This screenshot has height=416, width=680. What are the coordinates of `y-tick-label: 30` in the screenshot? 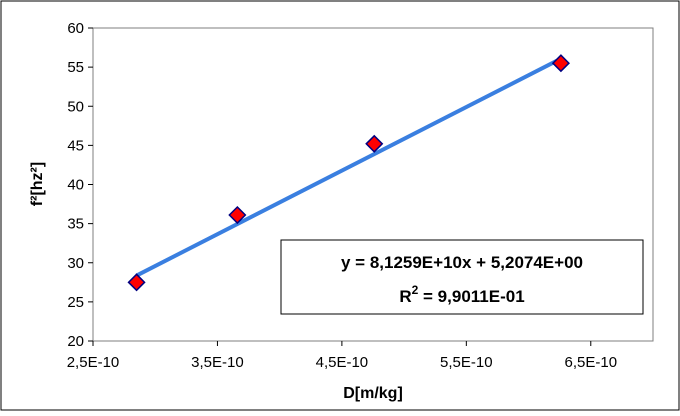 It's located at (75, 263).